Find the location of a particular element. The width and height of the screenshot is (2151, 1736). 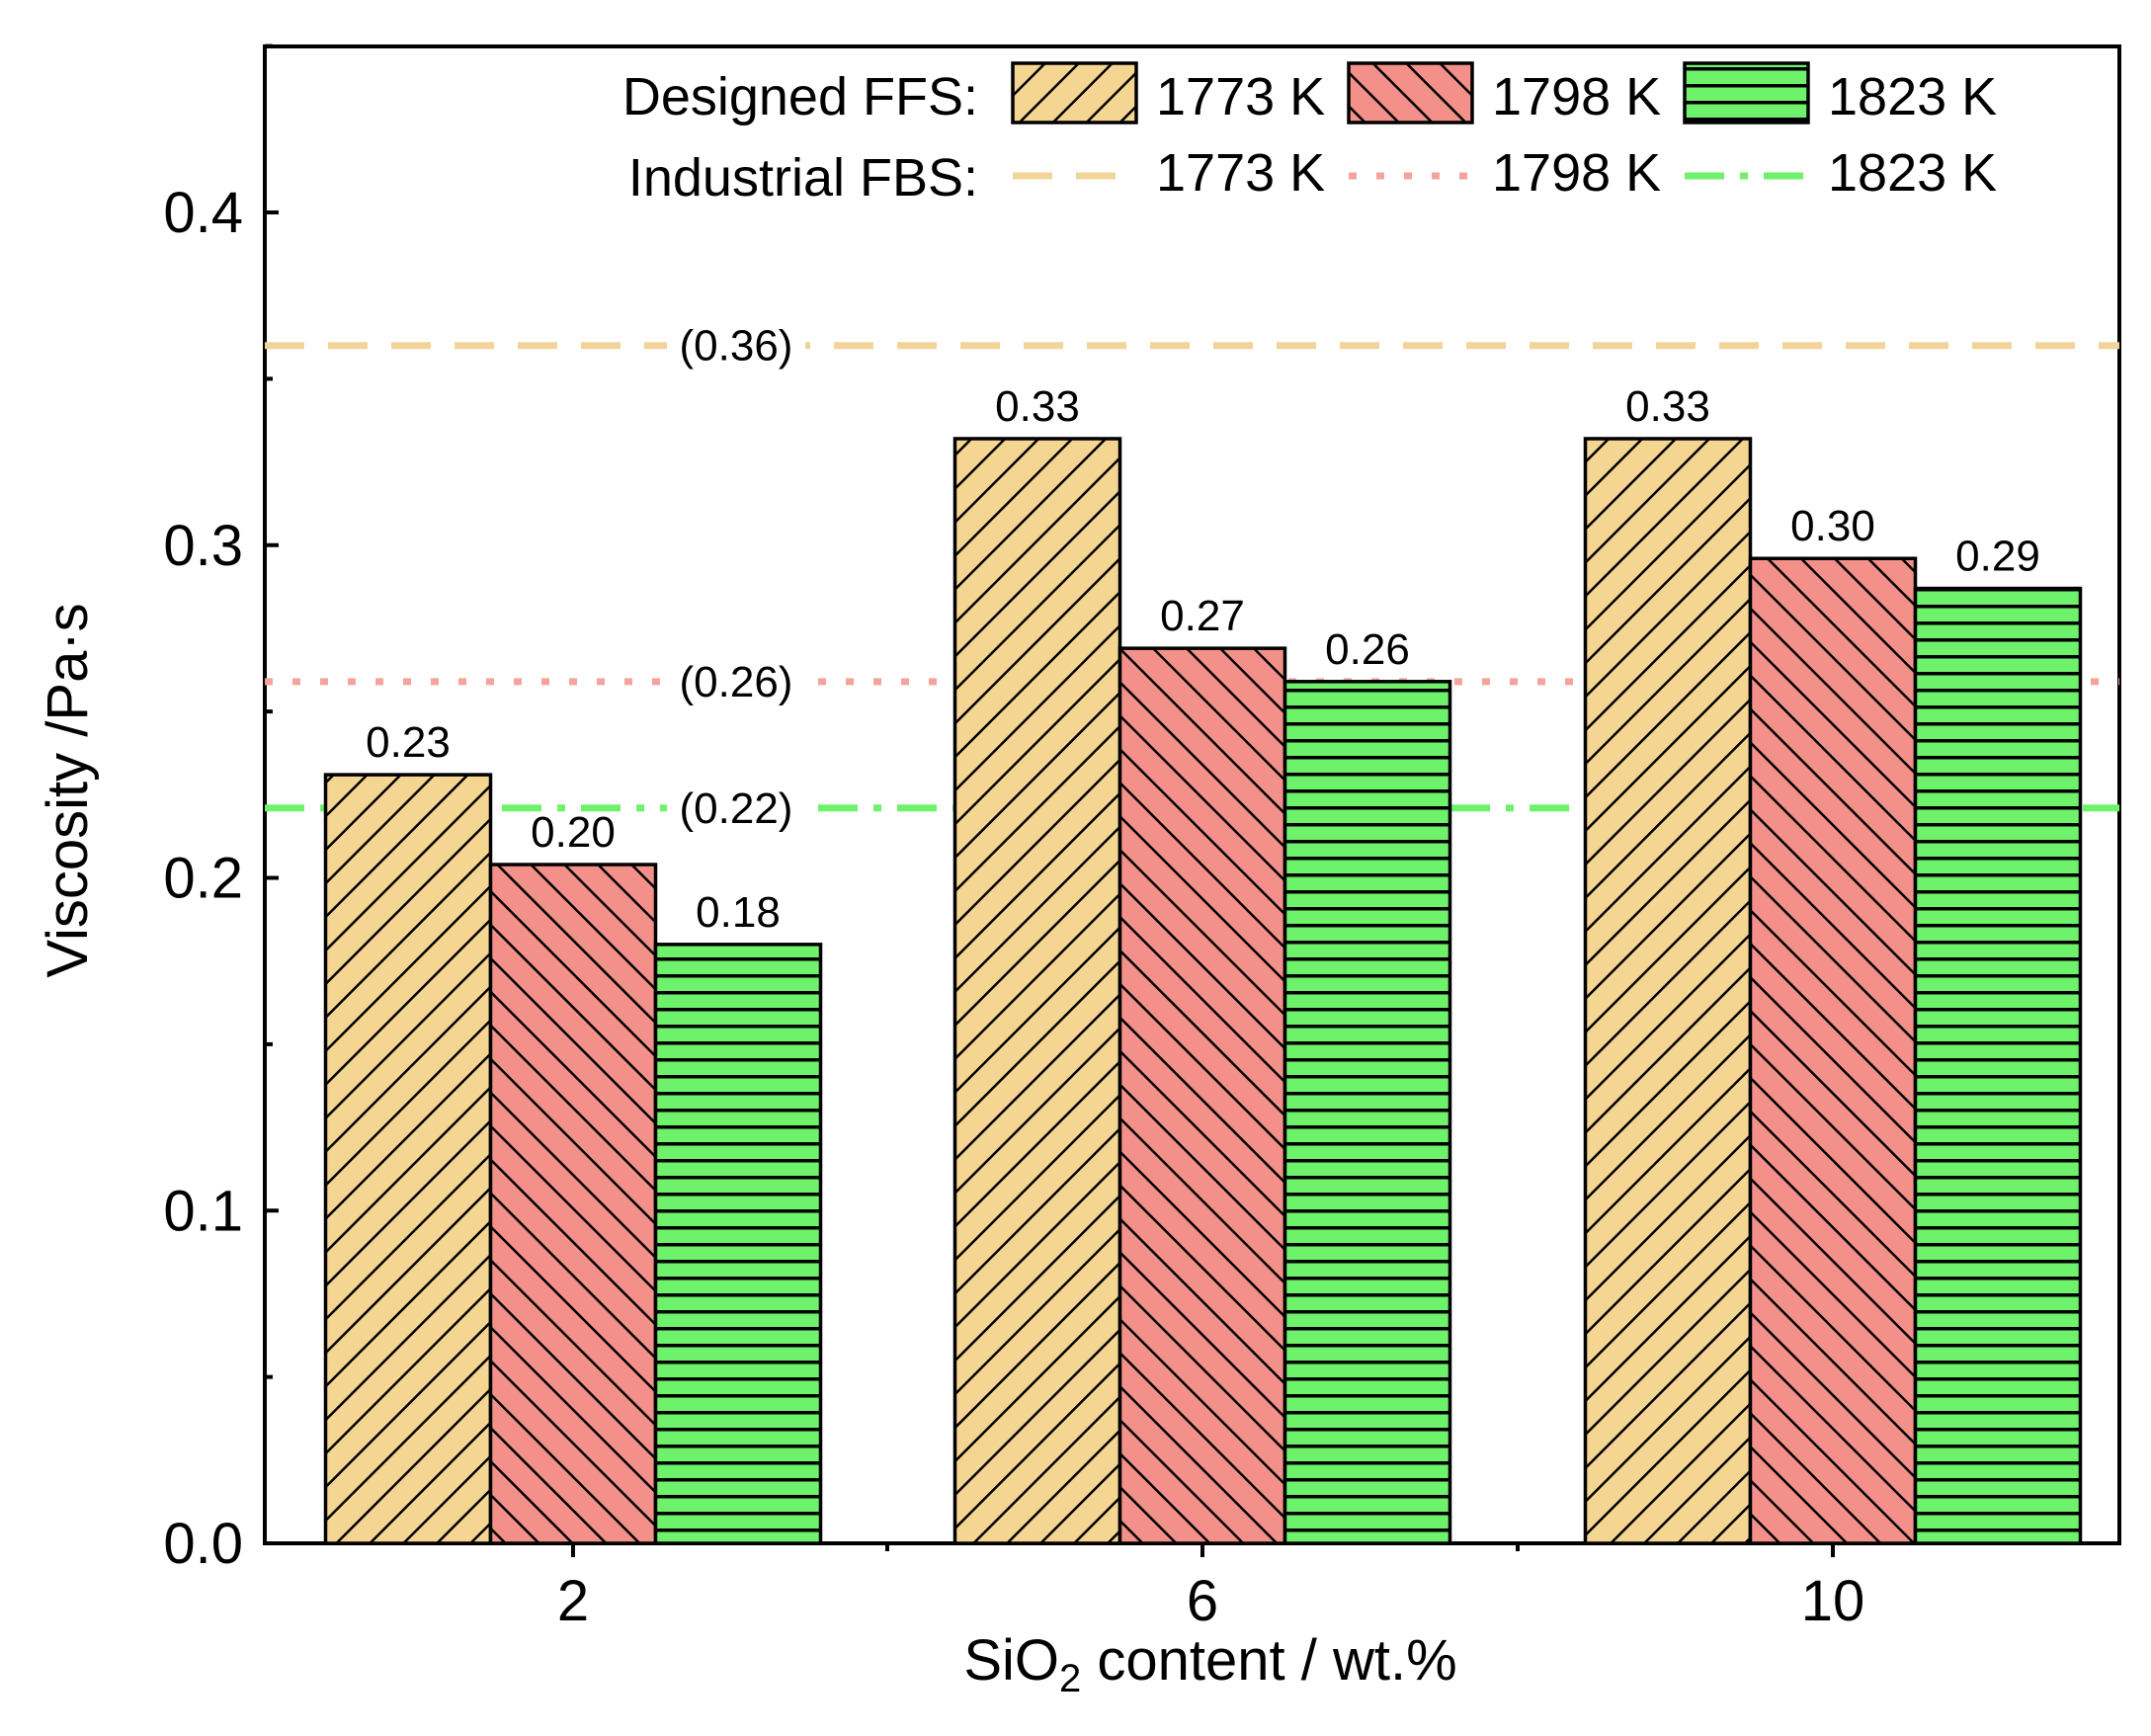

reference-line-label: (0.22) is located at coordinates (736, 809).